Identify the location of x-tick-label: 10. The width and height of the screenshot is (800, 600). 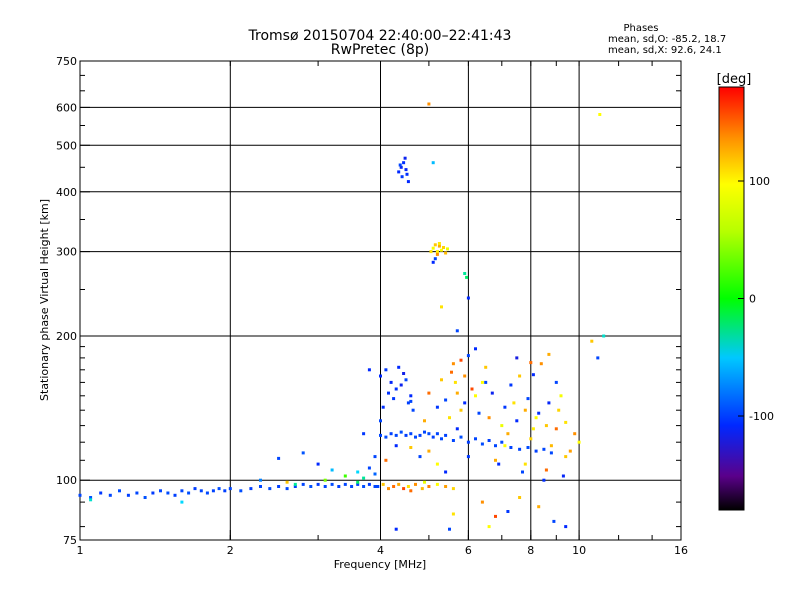
(579, 550).